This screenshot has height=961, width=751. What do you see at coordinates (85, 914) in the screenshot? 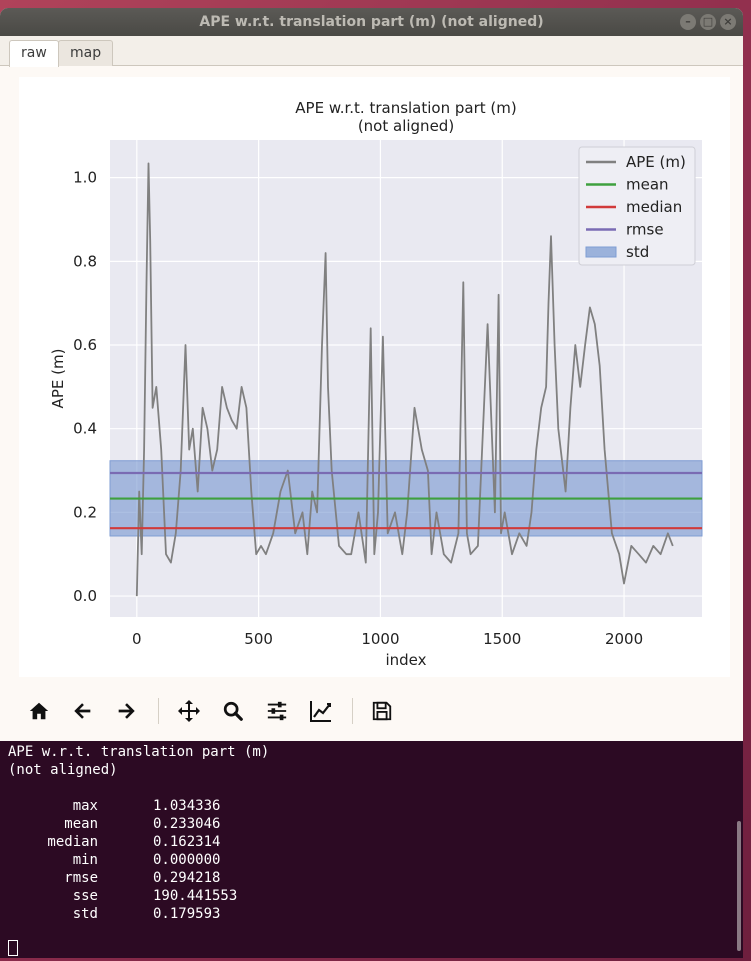
I see `stat-key: std` at bounding box center [85, 914].